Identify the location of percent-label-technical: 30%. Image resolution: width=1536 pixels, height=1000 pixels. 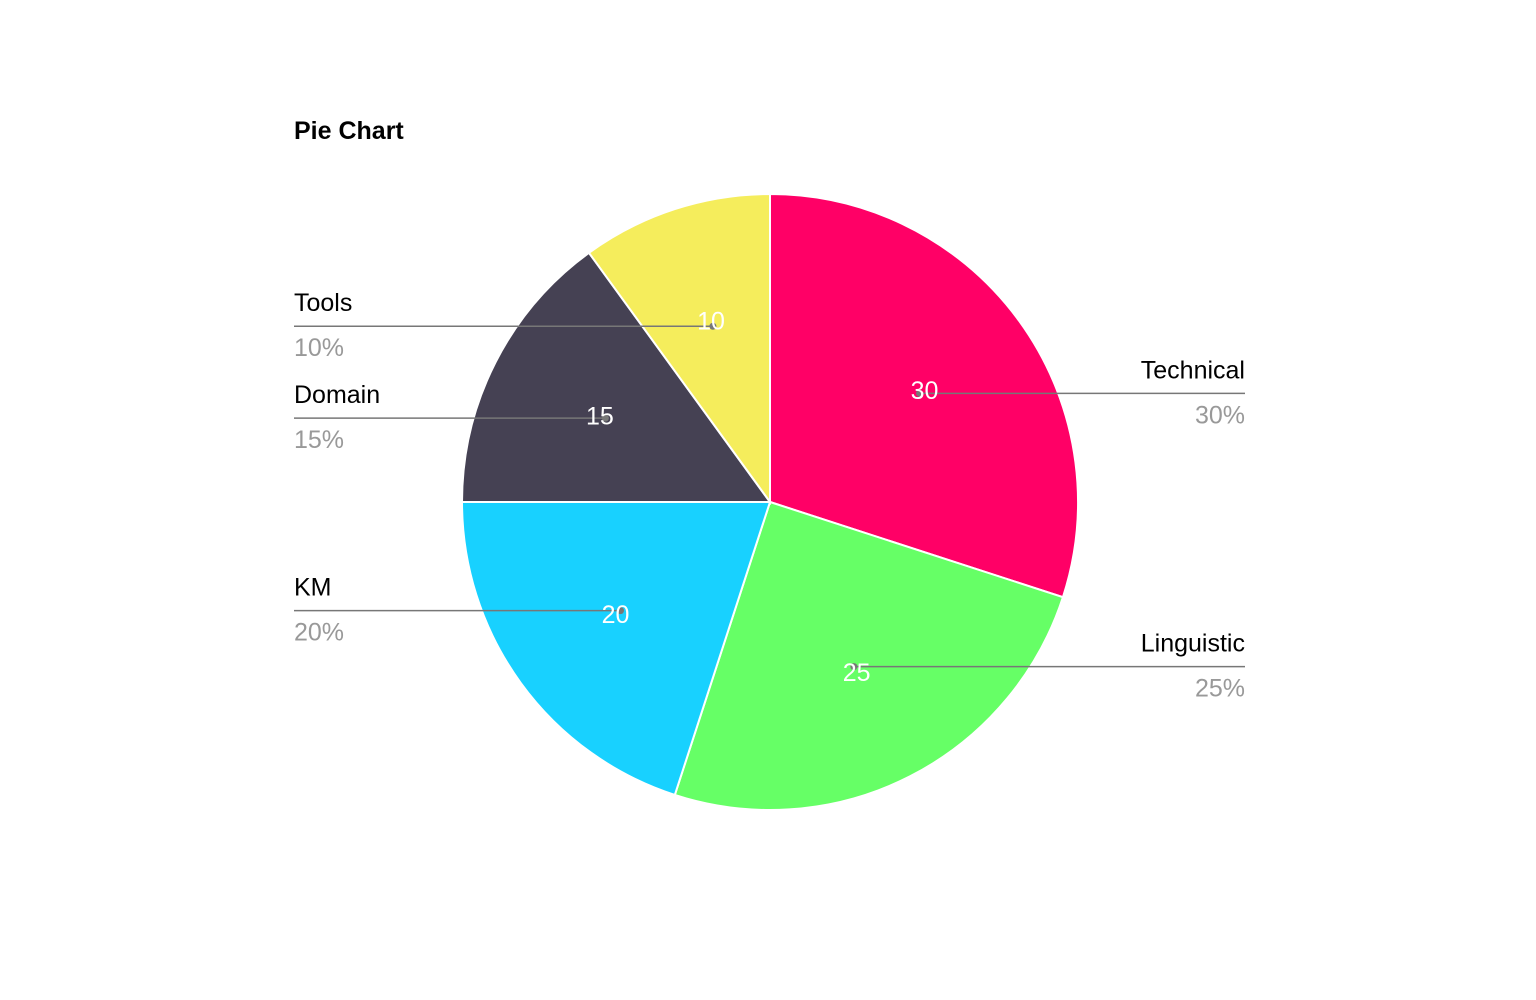
(1220, 415).